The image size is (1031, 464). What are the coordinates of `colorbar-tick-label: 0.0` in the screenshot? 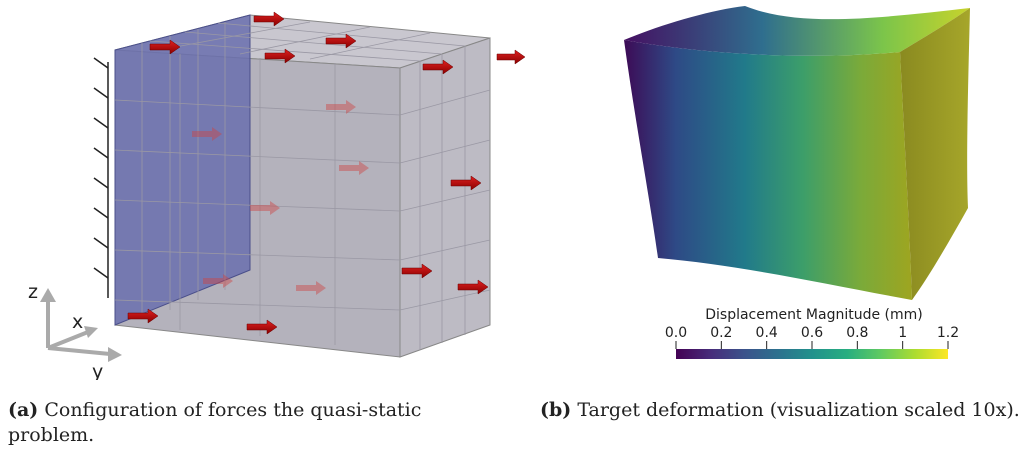 It's located at (676, 333).